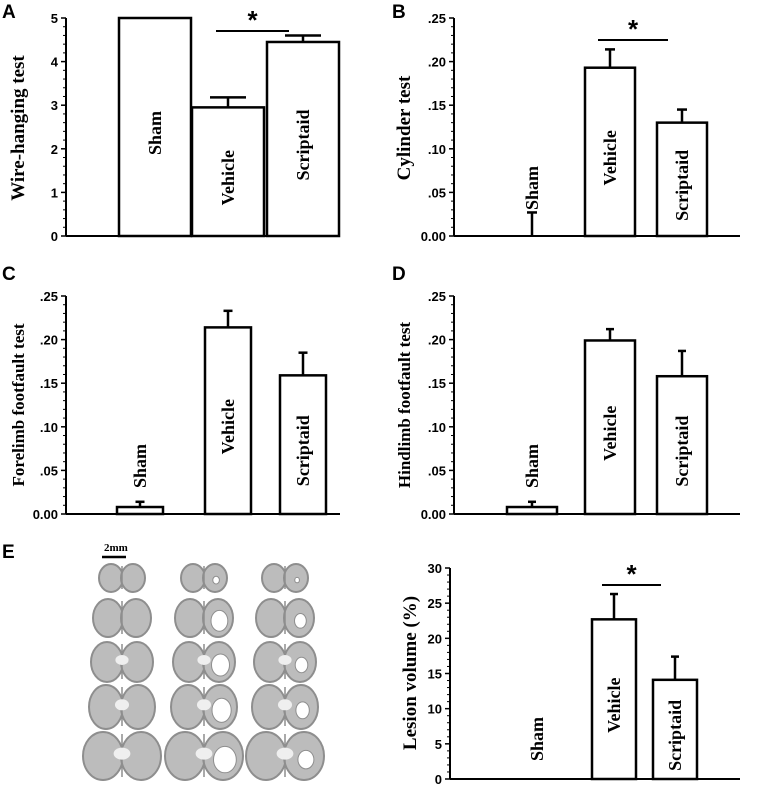 Image resolution: width=761 pixels, height=785 pixels. What do you see at coordinates (410, 673) in the screenshot?
I see `y-axis-label: Lesion volume (%)` at bounding box center [410, 673].